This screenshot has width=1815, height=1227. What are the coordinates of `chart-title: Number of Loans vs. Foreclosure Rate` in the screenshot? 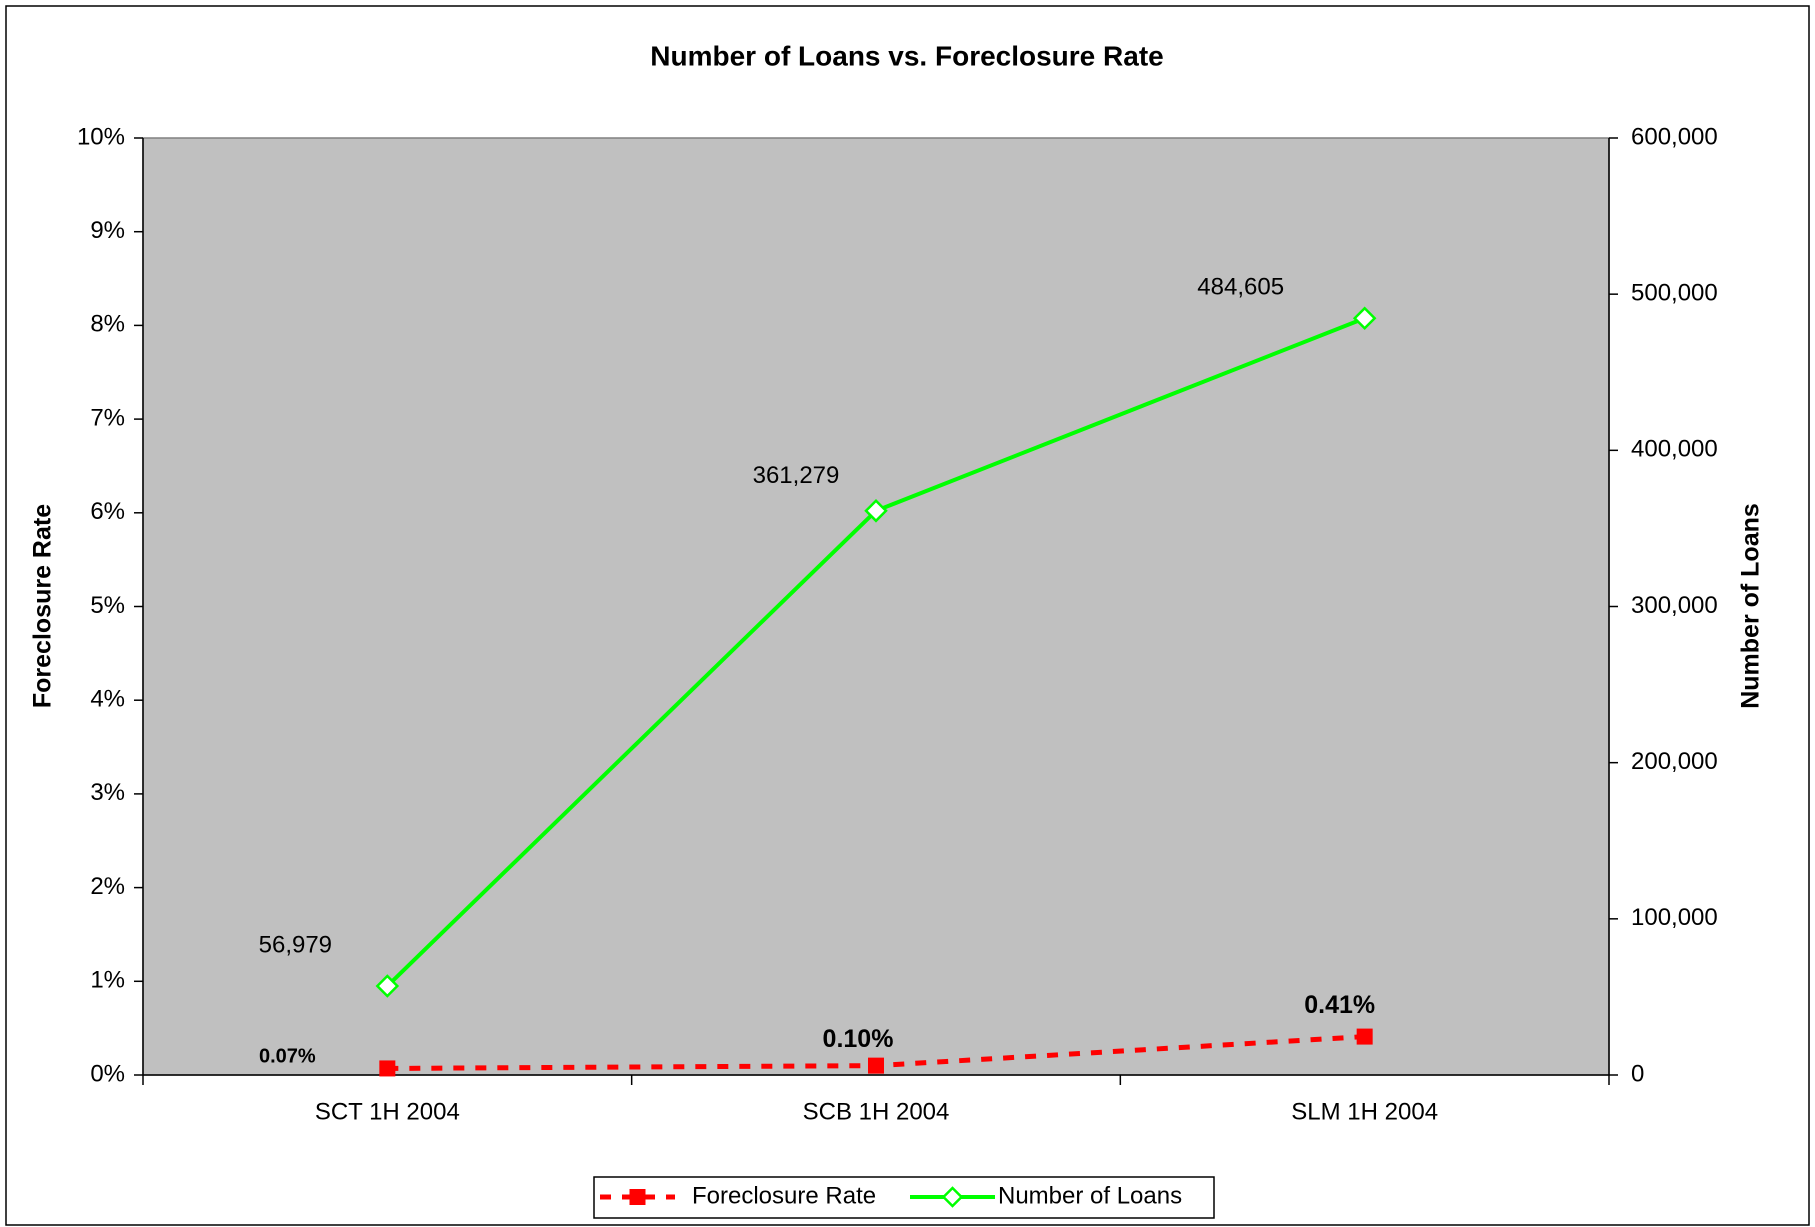 It's located at (906, 55).